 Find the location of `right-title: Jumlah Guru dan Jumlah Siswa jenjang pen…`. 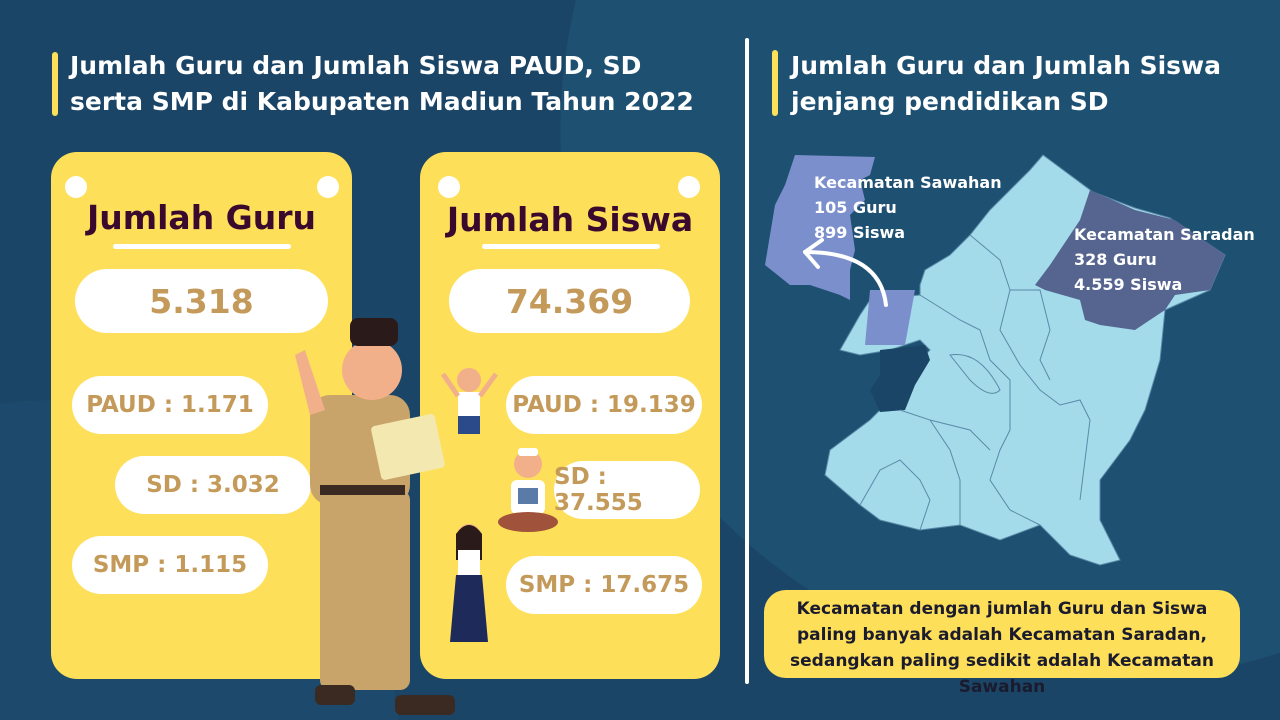

right-title: Jumlah Guru dan Jumlah Siswa jenjang pen… is located at coordinates (1006, 83).